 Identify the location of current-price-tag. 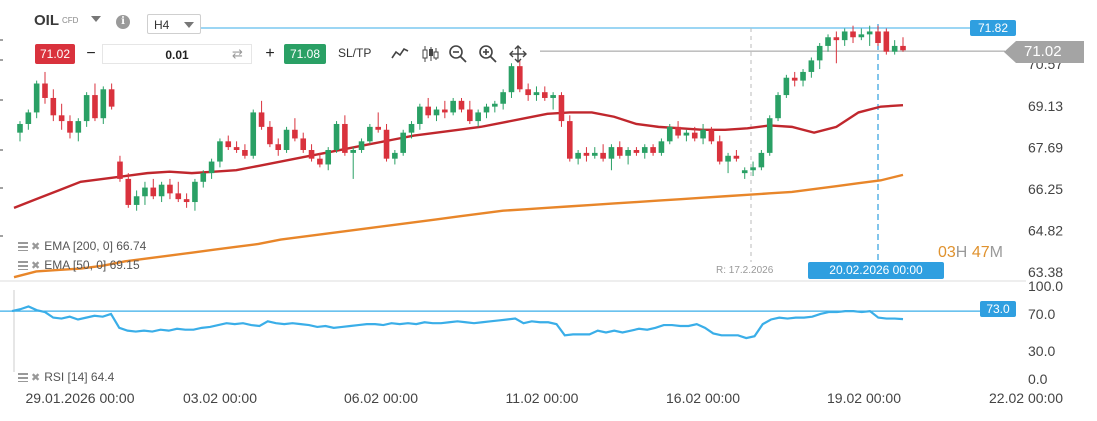
(1044, 52).